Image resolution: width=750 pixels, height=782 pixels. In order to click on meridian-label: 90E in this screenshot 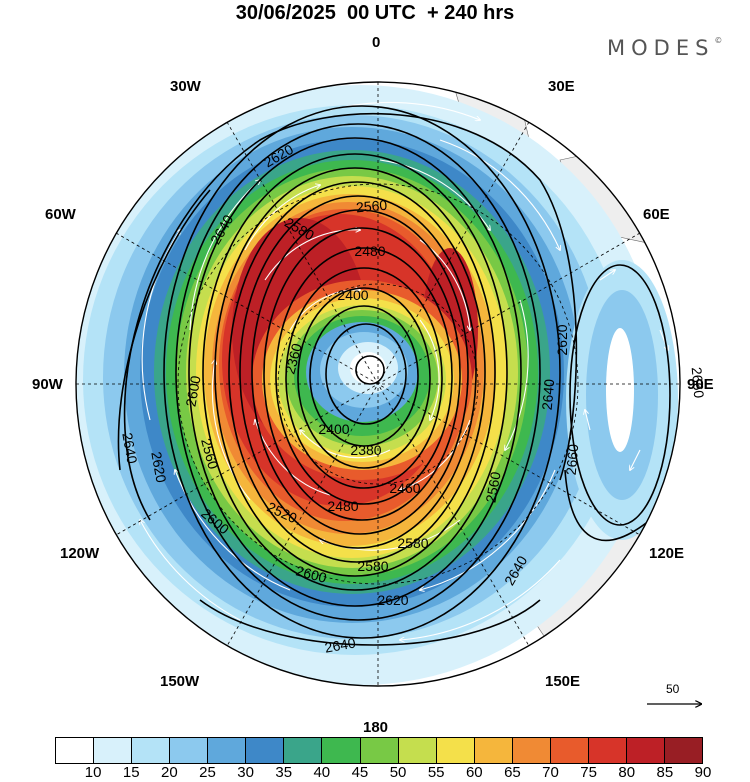, I will do `click(700, 384)`.